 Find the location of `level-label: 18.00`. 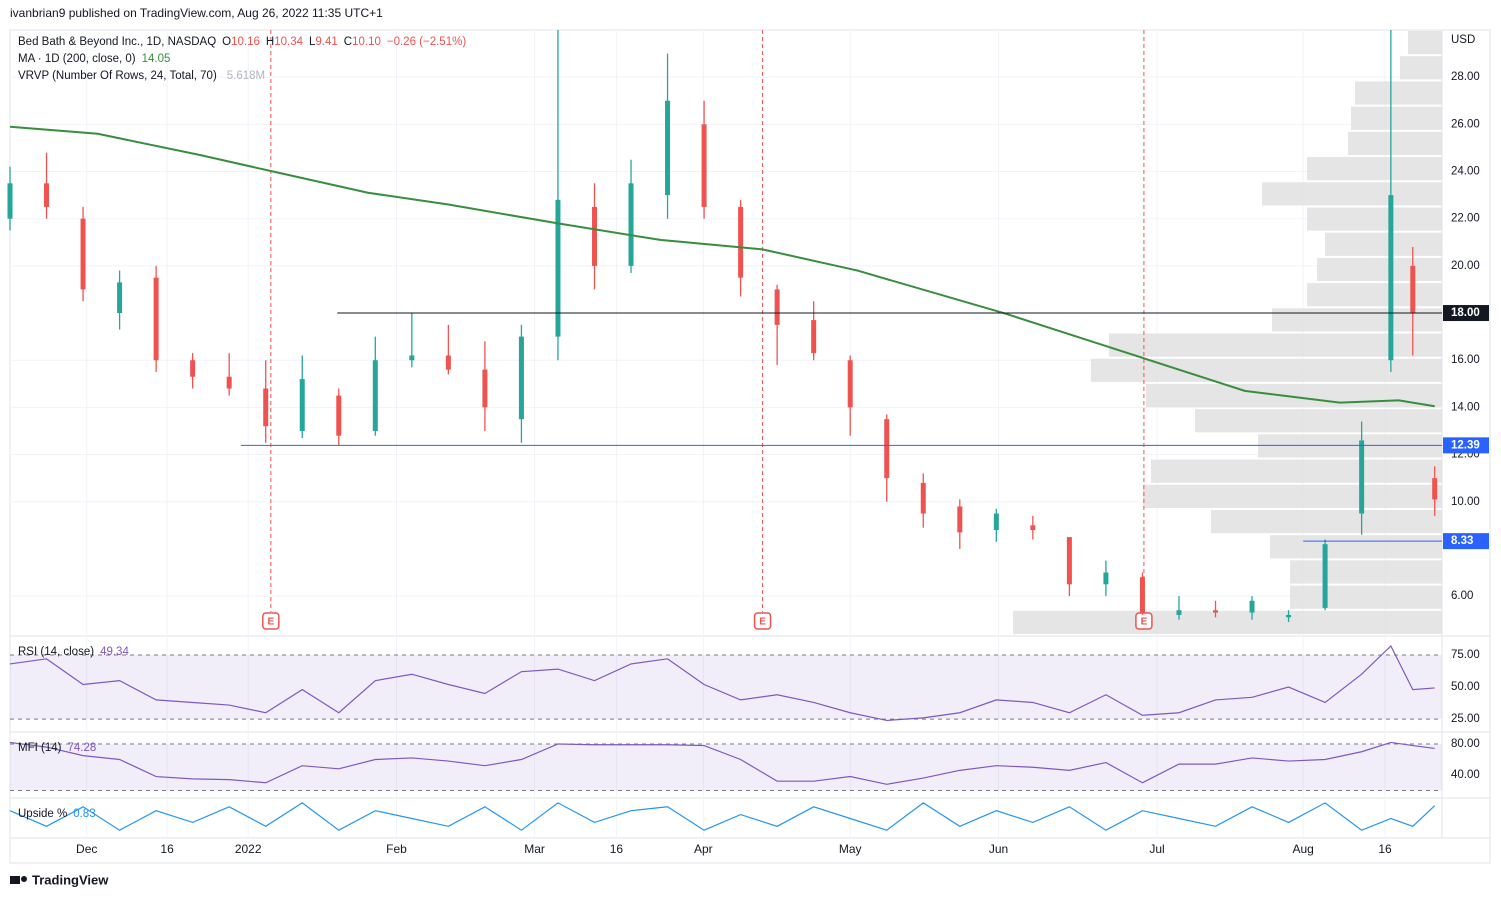

level-label: 18.00 is located at coordinates (1465, 313).